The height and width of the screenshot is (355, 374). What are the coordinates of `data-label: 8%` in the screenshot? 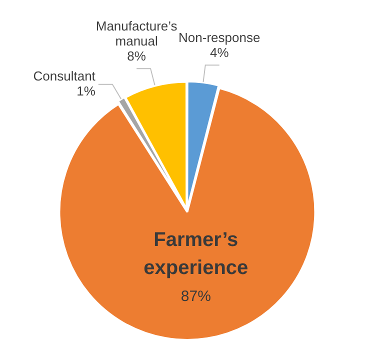 It's located at (136, 56).